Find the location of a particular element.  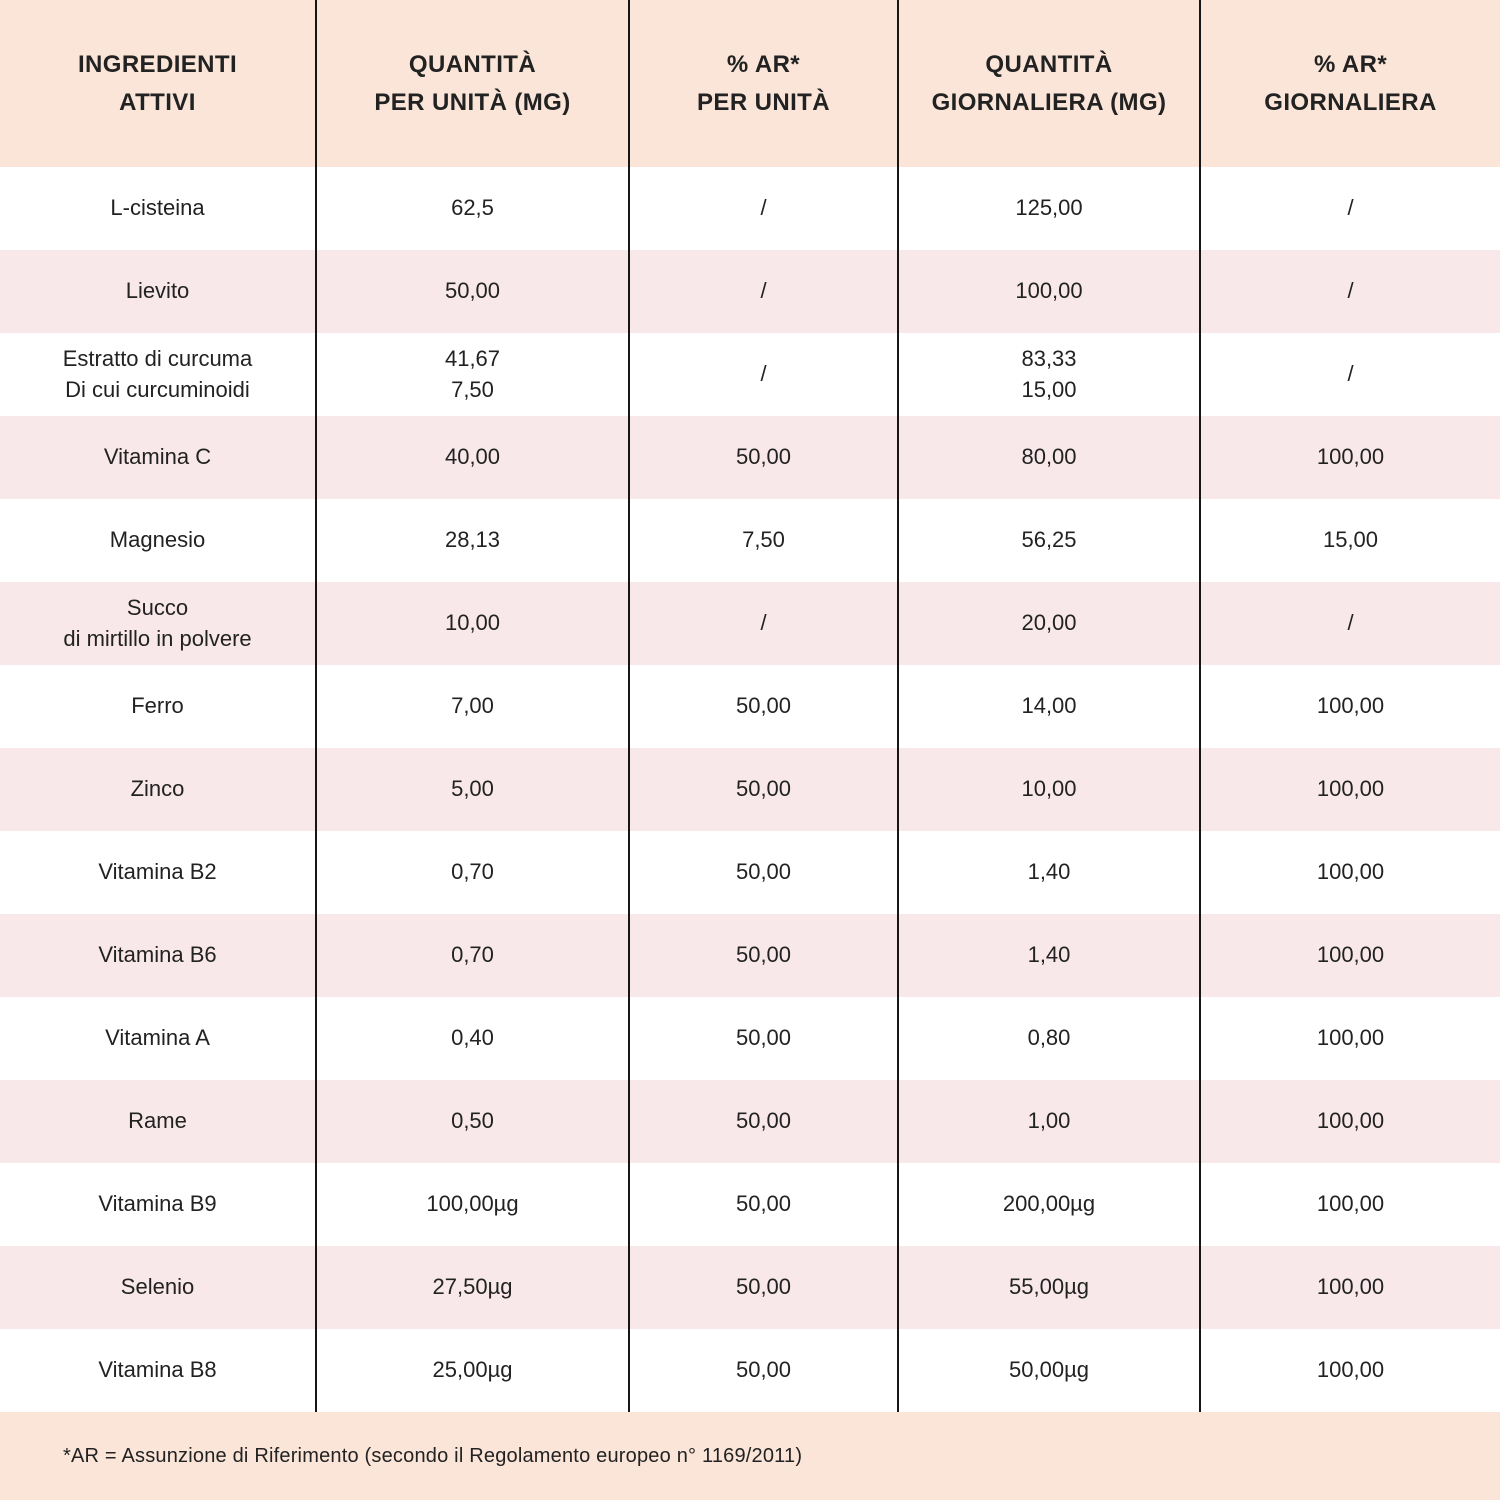

table-row: Ferro 7,00 50,00 14,00 100,00 is located at coordinates (750, 706).